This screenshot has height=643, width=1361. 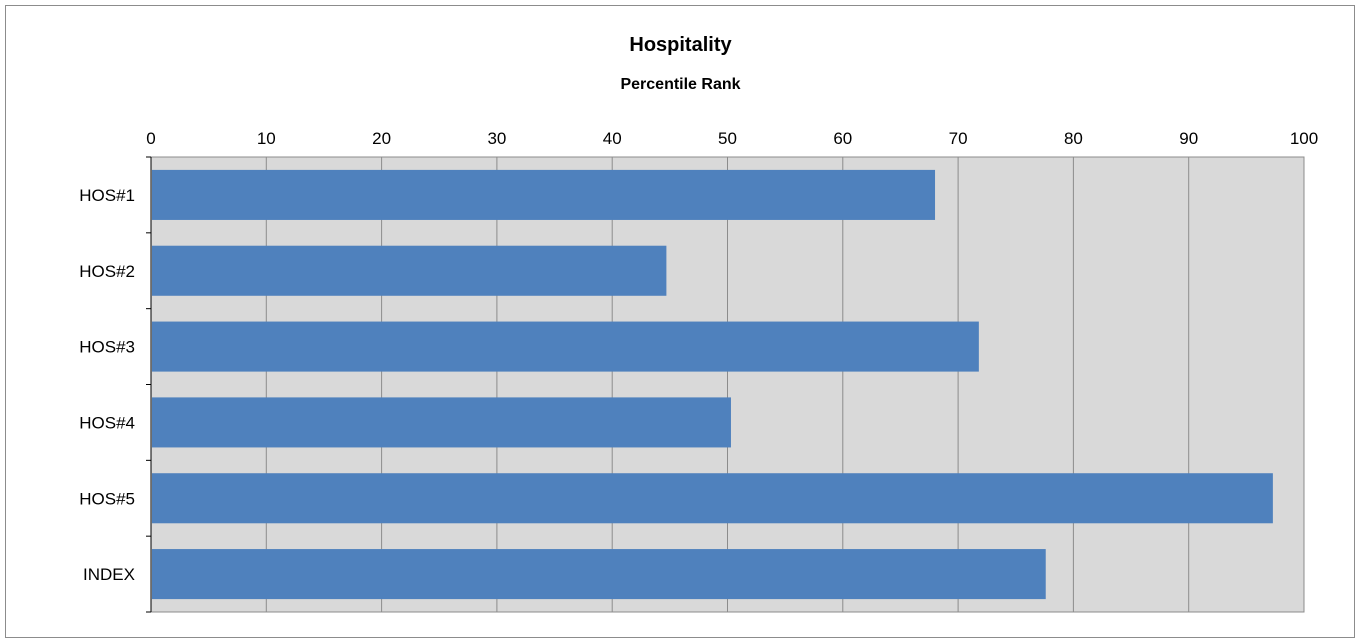 I want to click on x-tick-label-20: 20, so click(x=381, y=138).